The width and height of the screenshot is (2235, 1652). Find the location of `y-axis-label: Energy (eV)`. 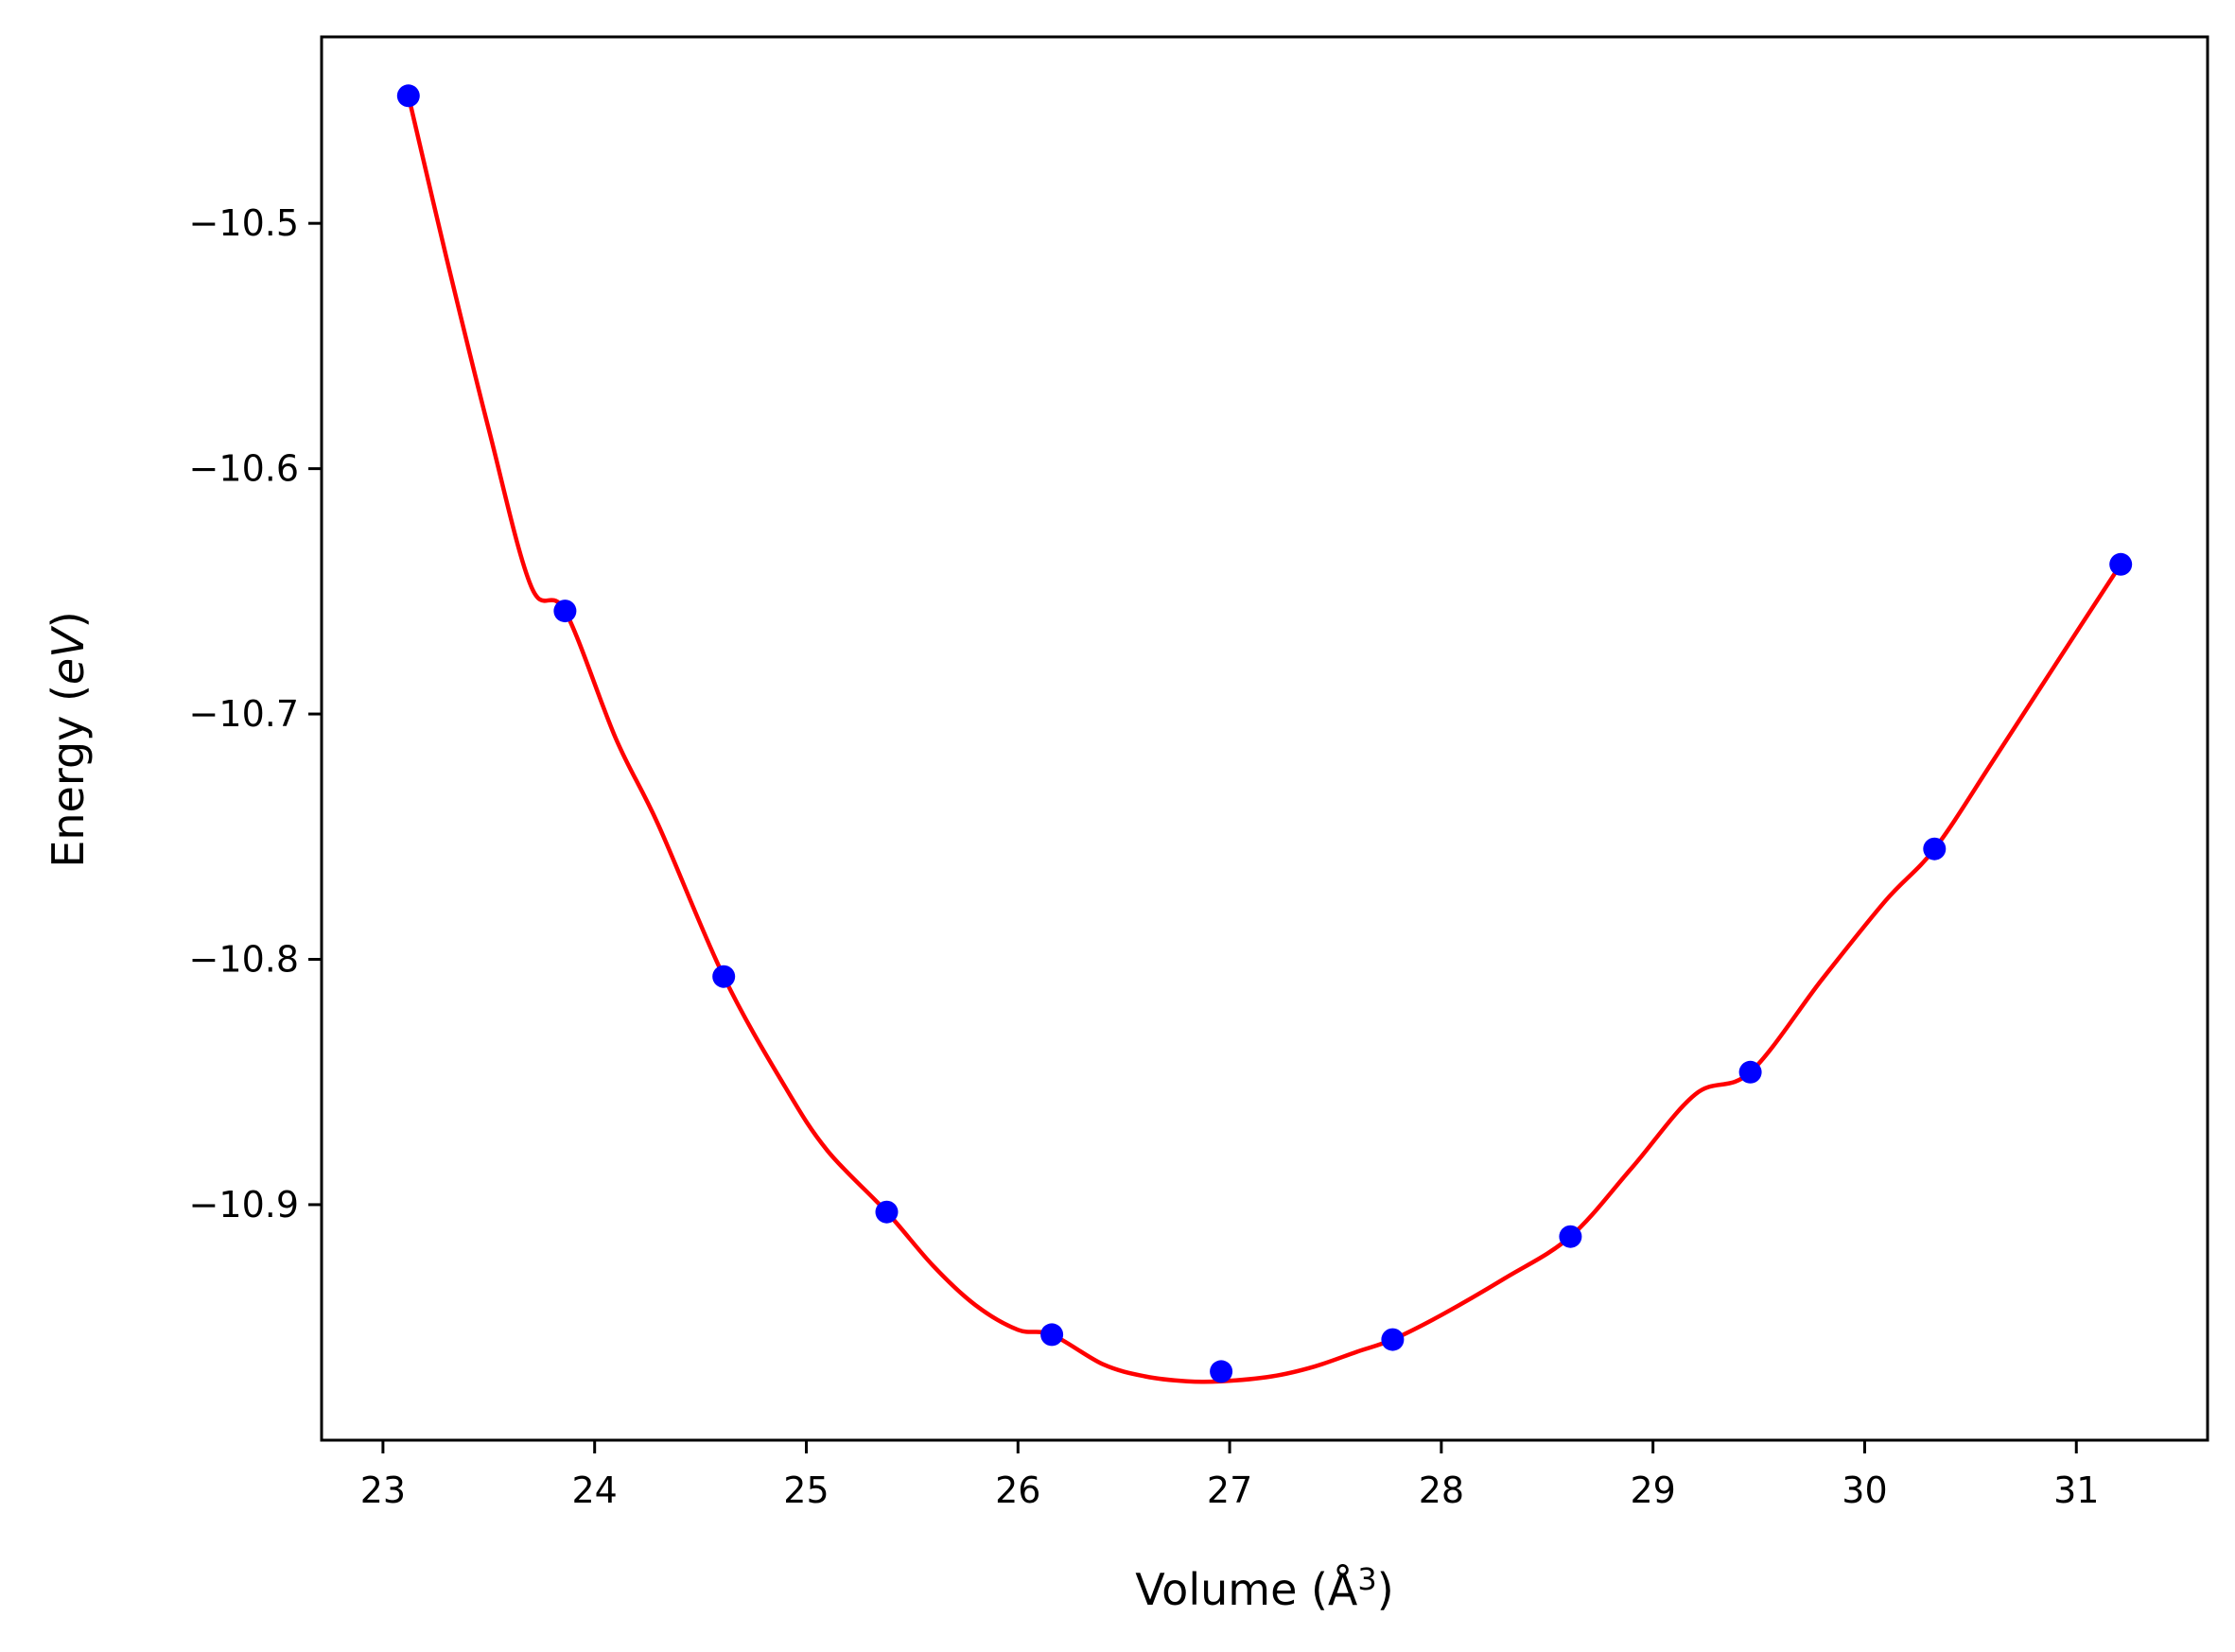

y-axis-label: Energy (eV) is located at coordinates (68, 739).